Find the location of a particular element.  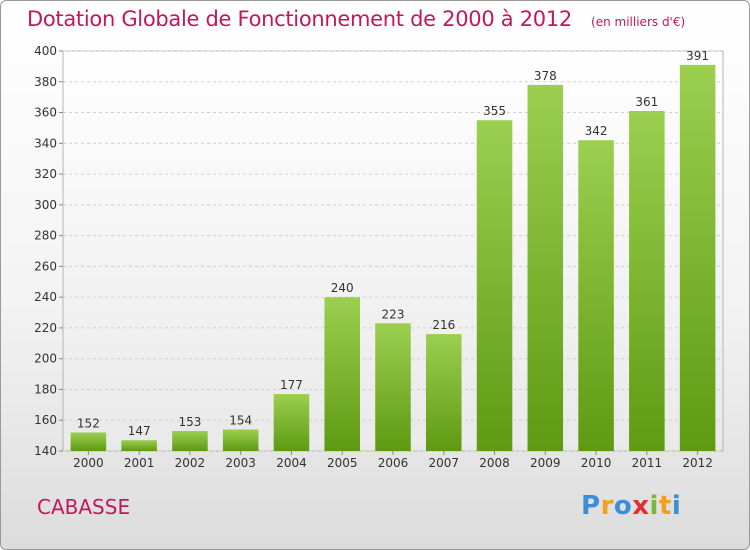

y-tick-label: 340 is located at coordinates (45, 143).